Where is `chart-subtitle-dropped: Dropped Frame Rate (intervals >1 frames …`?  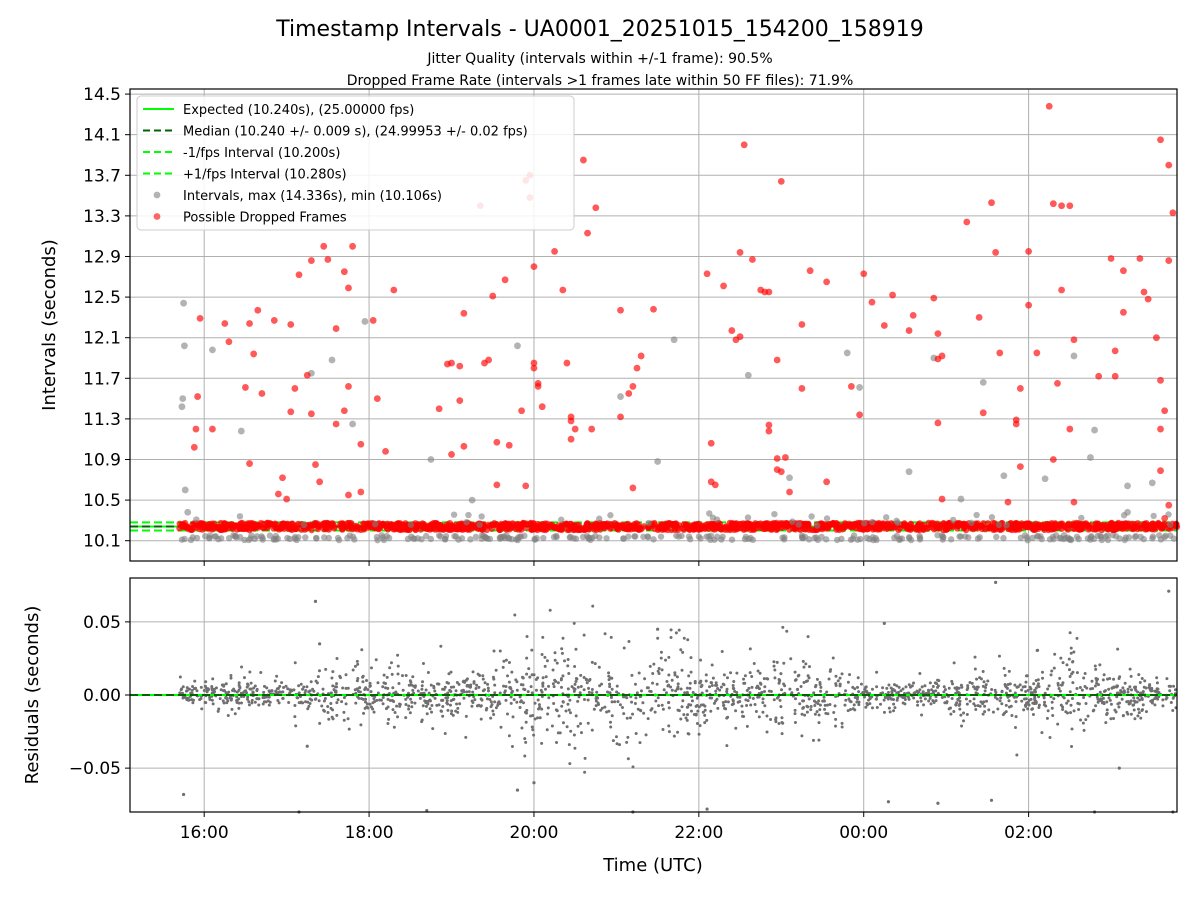 chart-subtitle-dropped: Dropped Frame Rate (intervals >1 frames … is located at coordinates (600, 81).